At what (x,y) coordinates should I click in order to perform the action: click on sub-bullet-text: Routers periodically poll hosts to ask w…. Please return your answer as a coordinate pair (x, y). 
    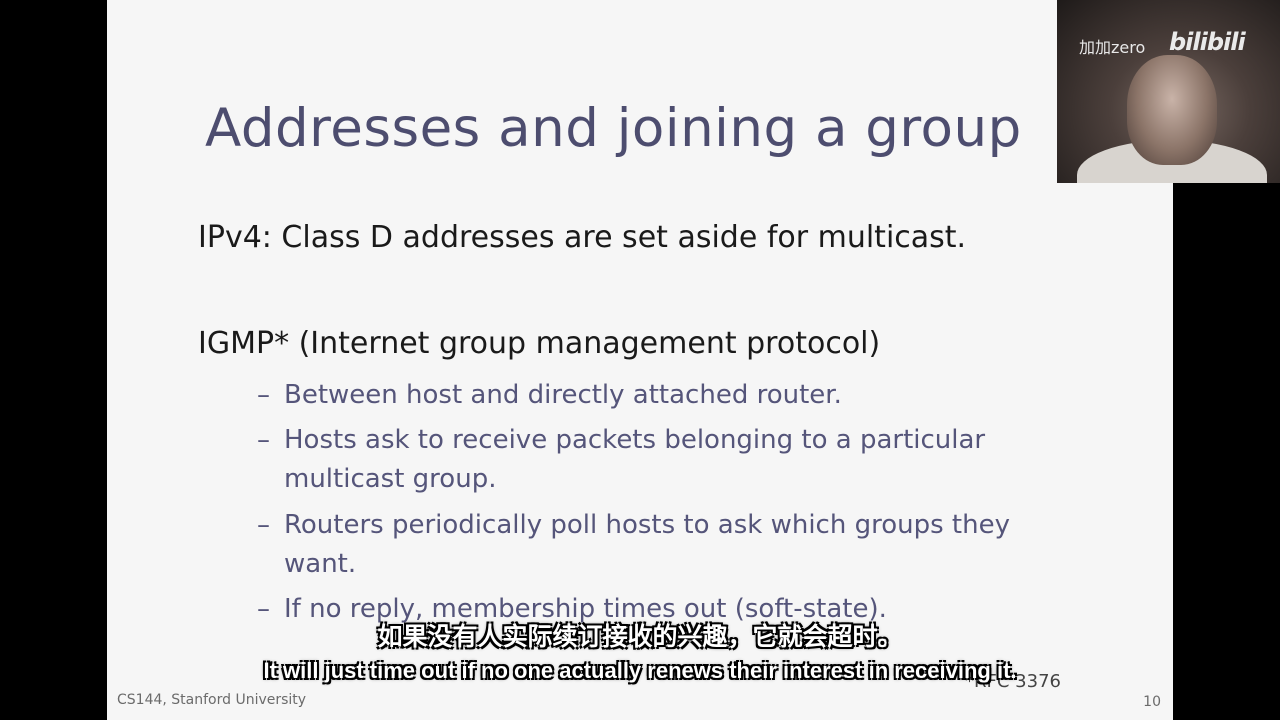
    Looking at the image, I should click on (647, 544).